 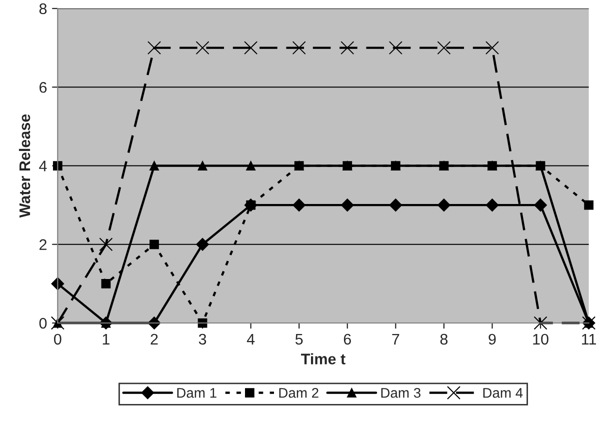 What do you see at coordinates (43, 244) in the screenshot?
I see `y-tick-label: 2` at bounding box center [43, 244].